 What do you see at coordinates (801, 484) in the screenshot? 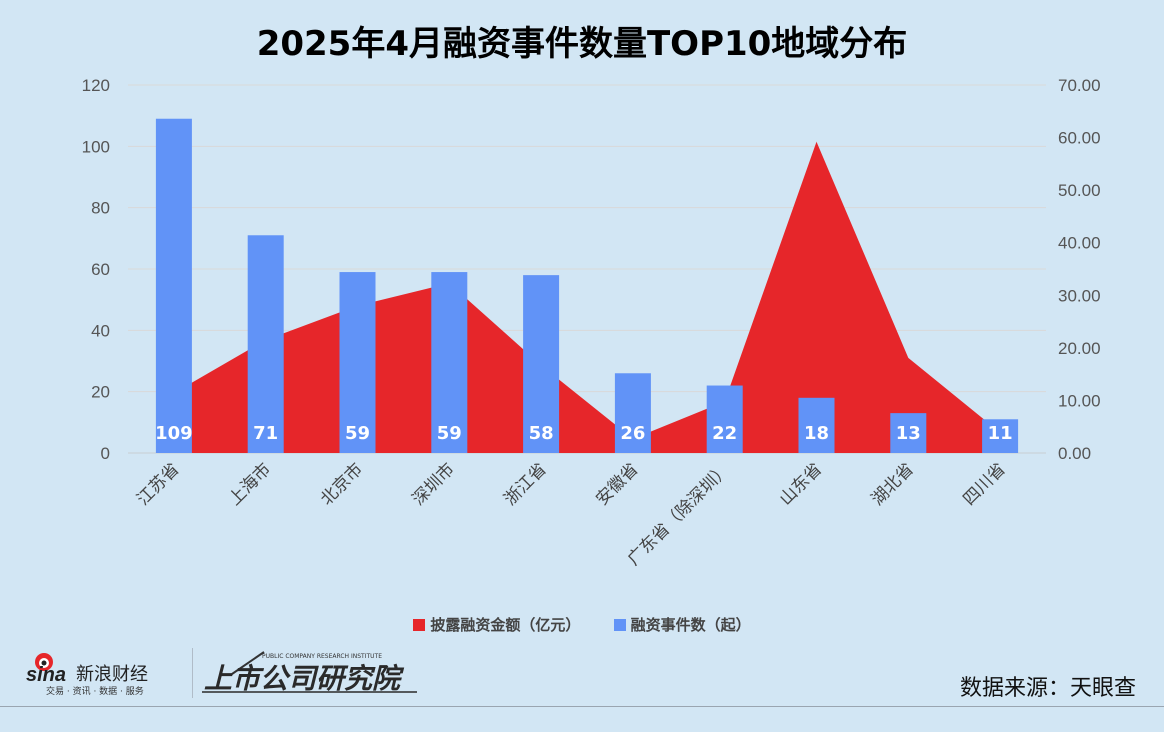
I see `category-label: 山东省` at bounding box center [801, 484].